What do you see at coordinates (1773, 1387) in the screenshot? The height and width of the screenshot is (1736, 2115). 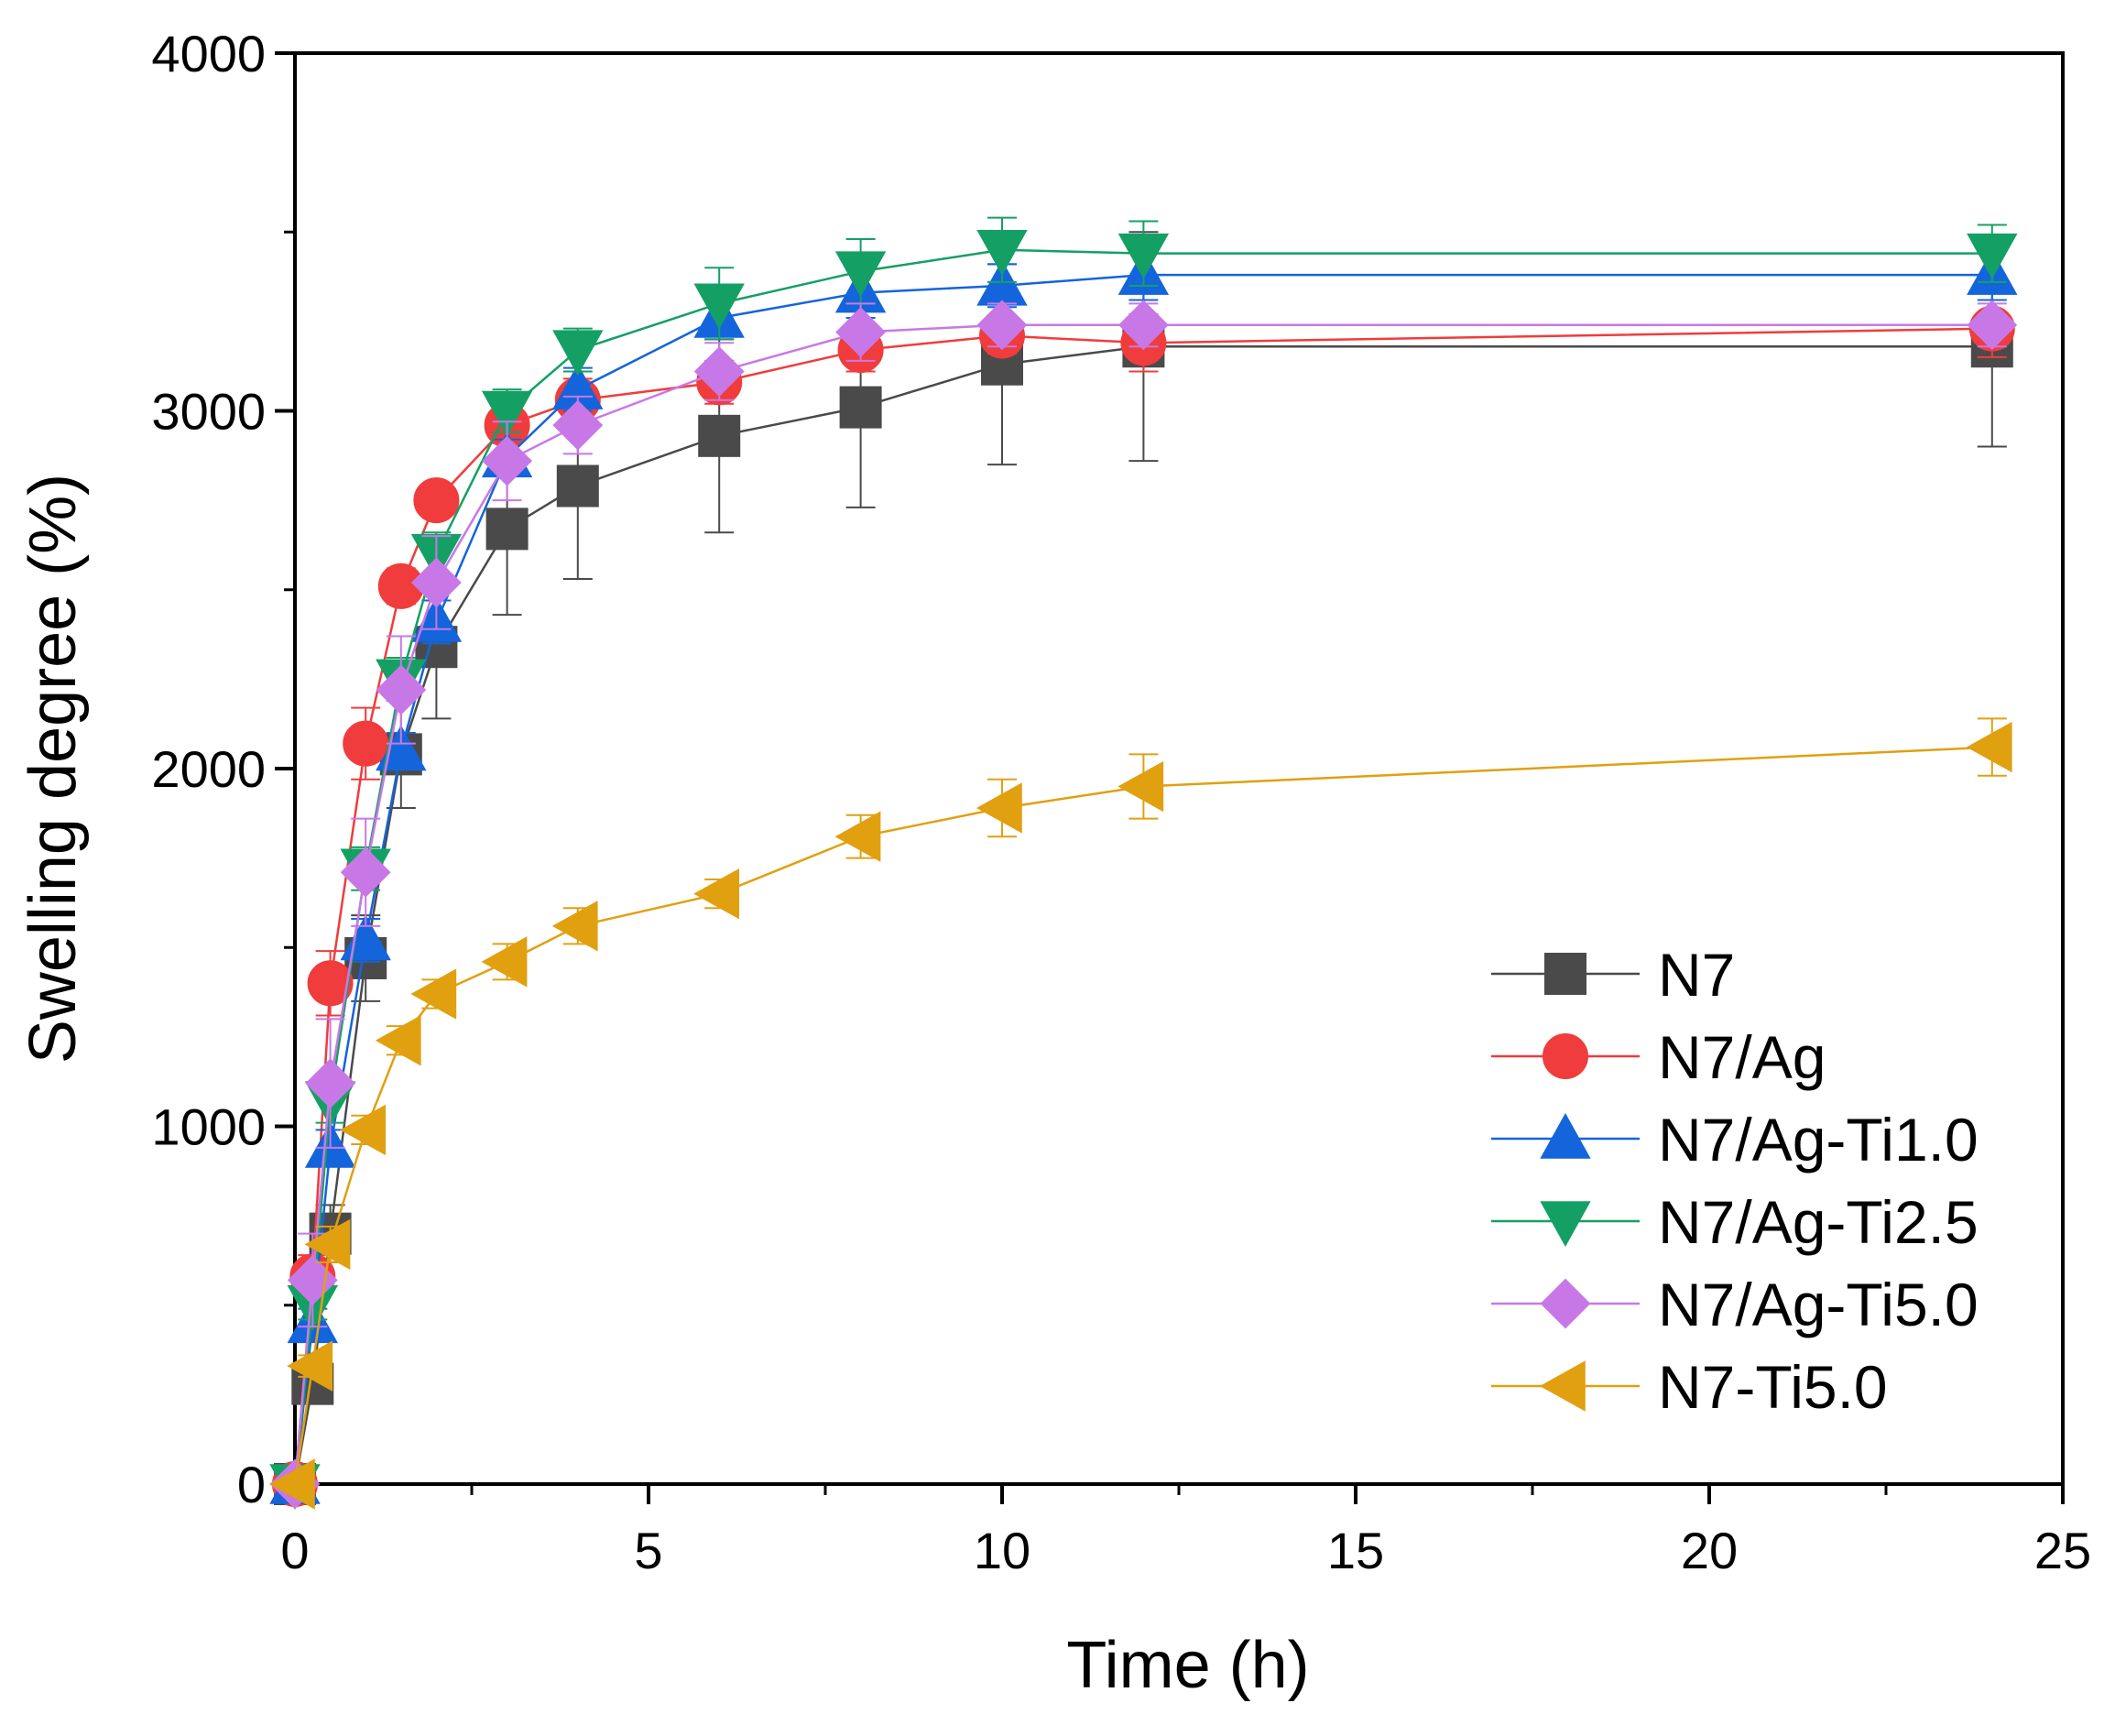 I see `legend-label: N7-Ti5.0` at bounding box center [1773, 1387].